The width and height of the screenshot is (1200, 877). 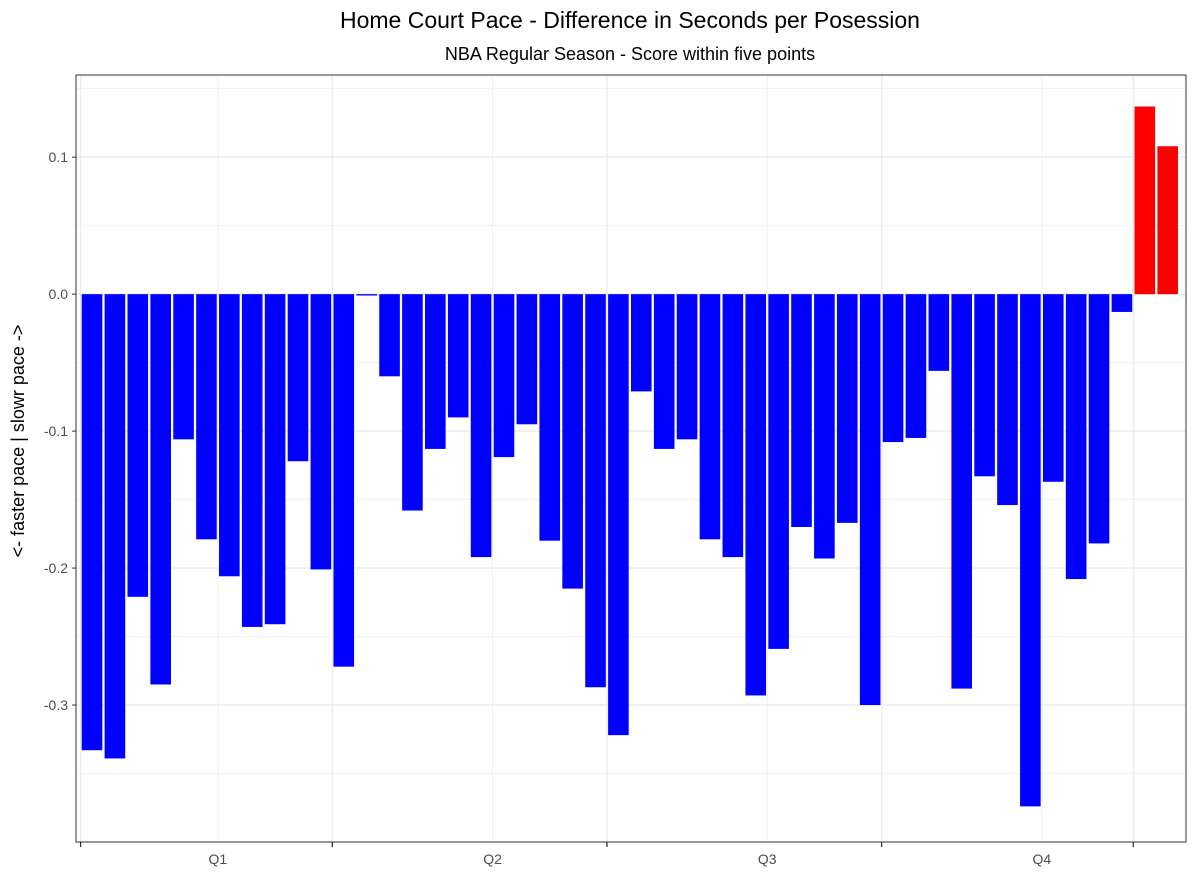 What do you see at coordinates (18, 441) in the screenshot?
I see `y-axis-label: <- faster pace | slowr pace ->` at bounding box center [18, 441].